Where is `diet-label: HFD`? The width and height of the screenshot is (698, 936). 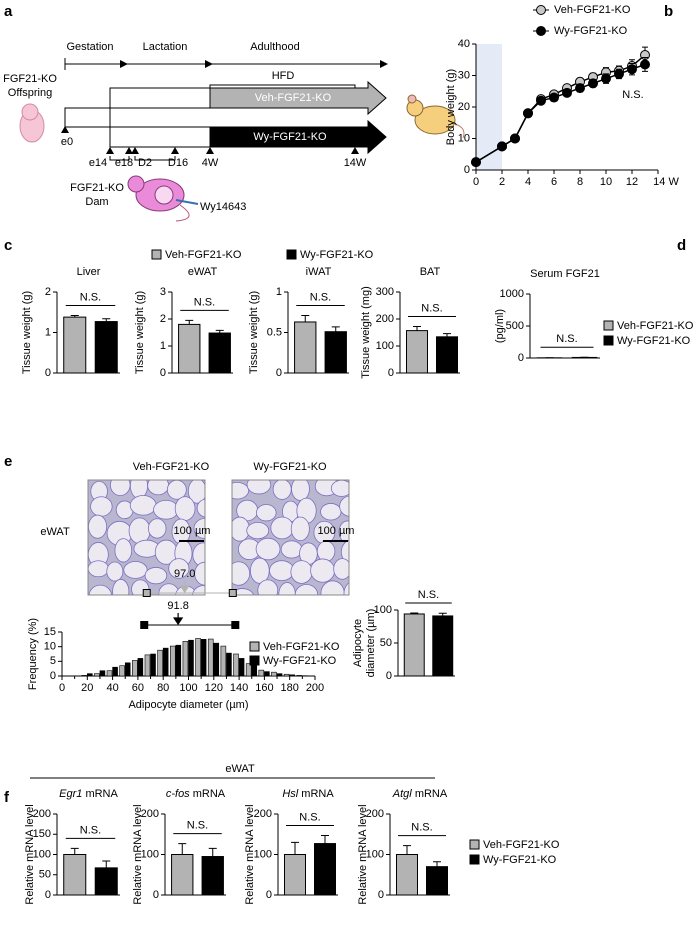 diet-label: HFD is located at coordinates (283, 76).